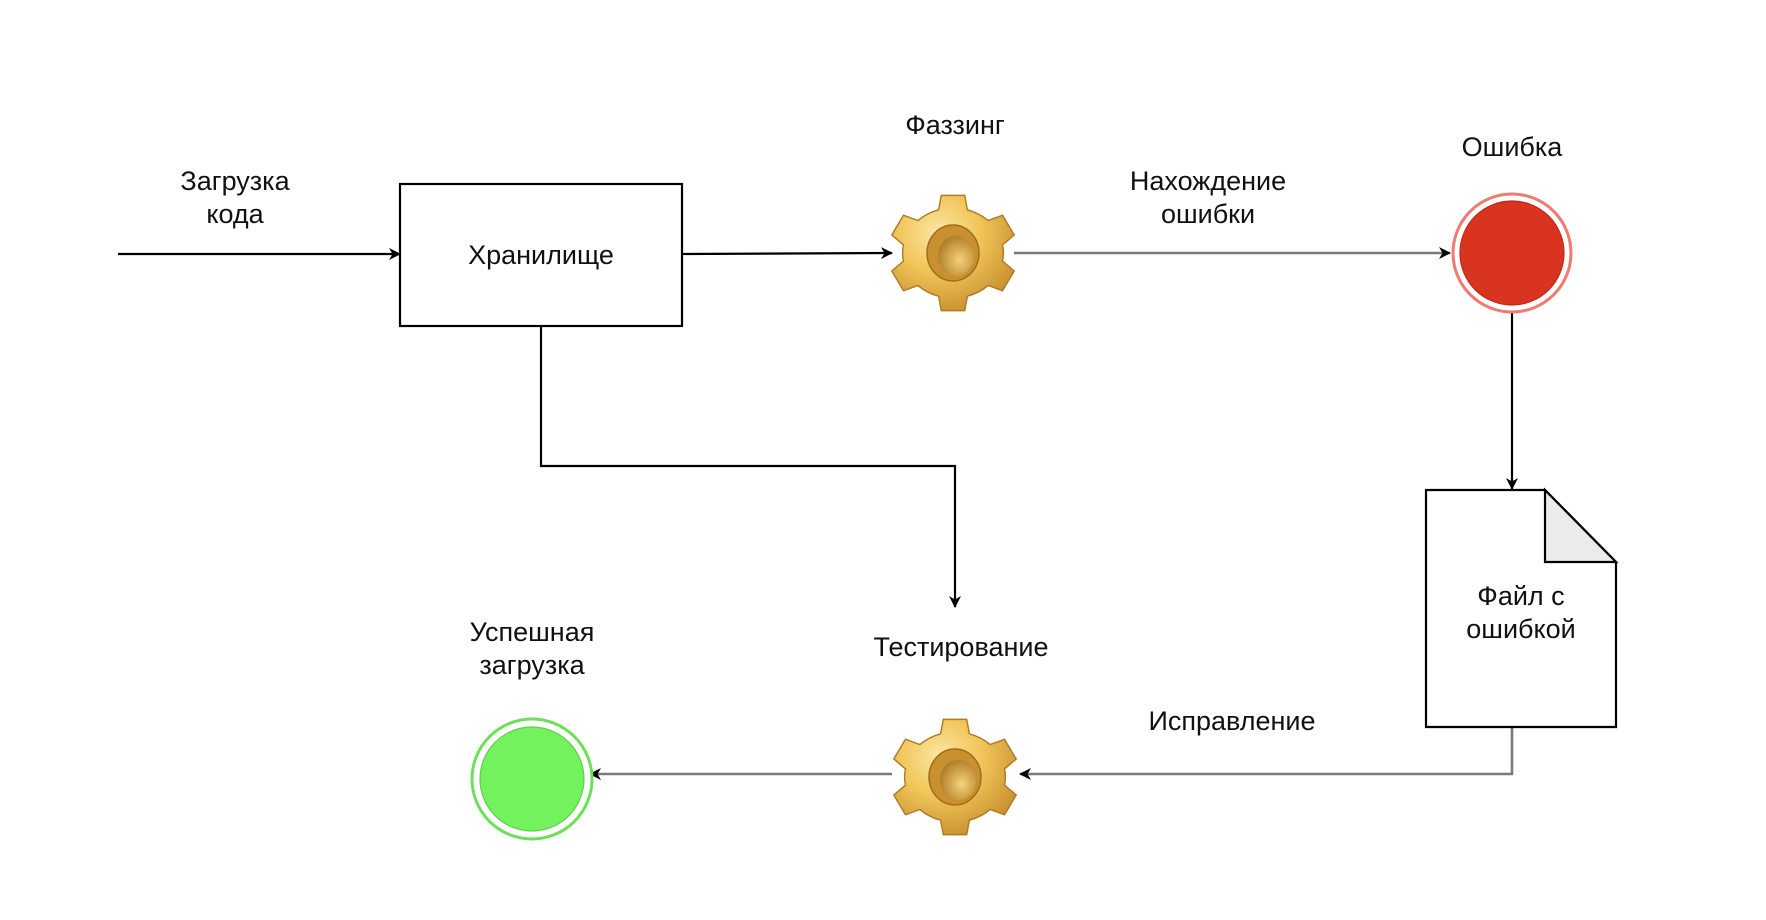 The height and width of the screenshot is (920, 1766). Describe the element at coordinates (532, 779) in the screenshot. I see `success-end-event` at that location.